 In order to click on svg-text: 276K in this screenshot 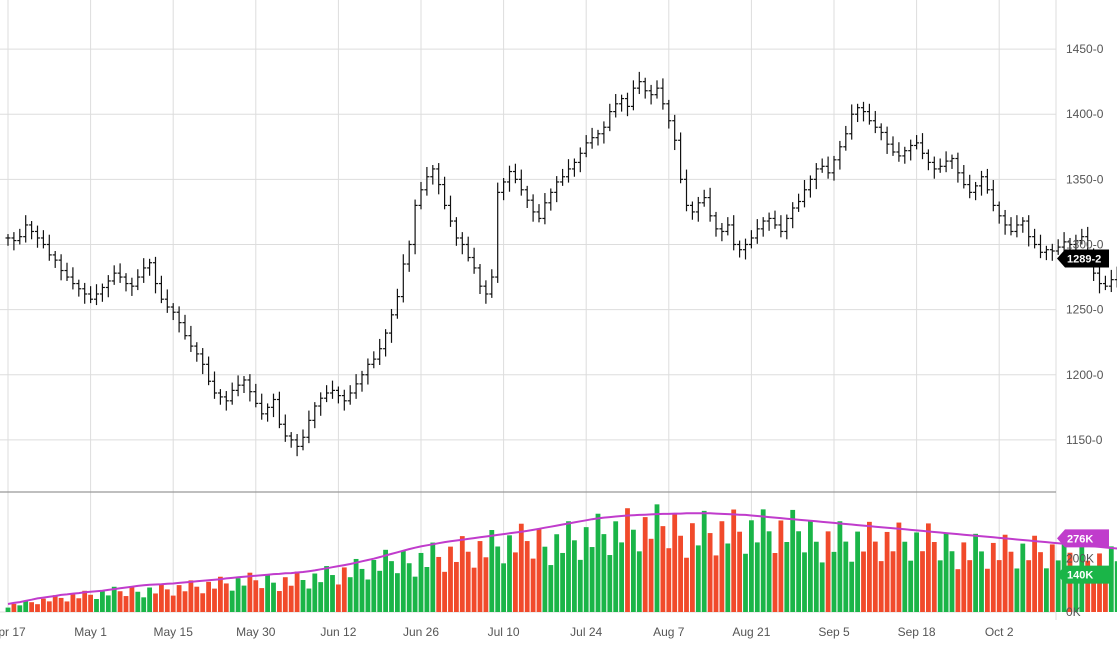, I will do `click(1080, 539)`.